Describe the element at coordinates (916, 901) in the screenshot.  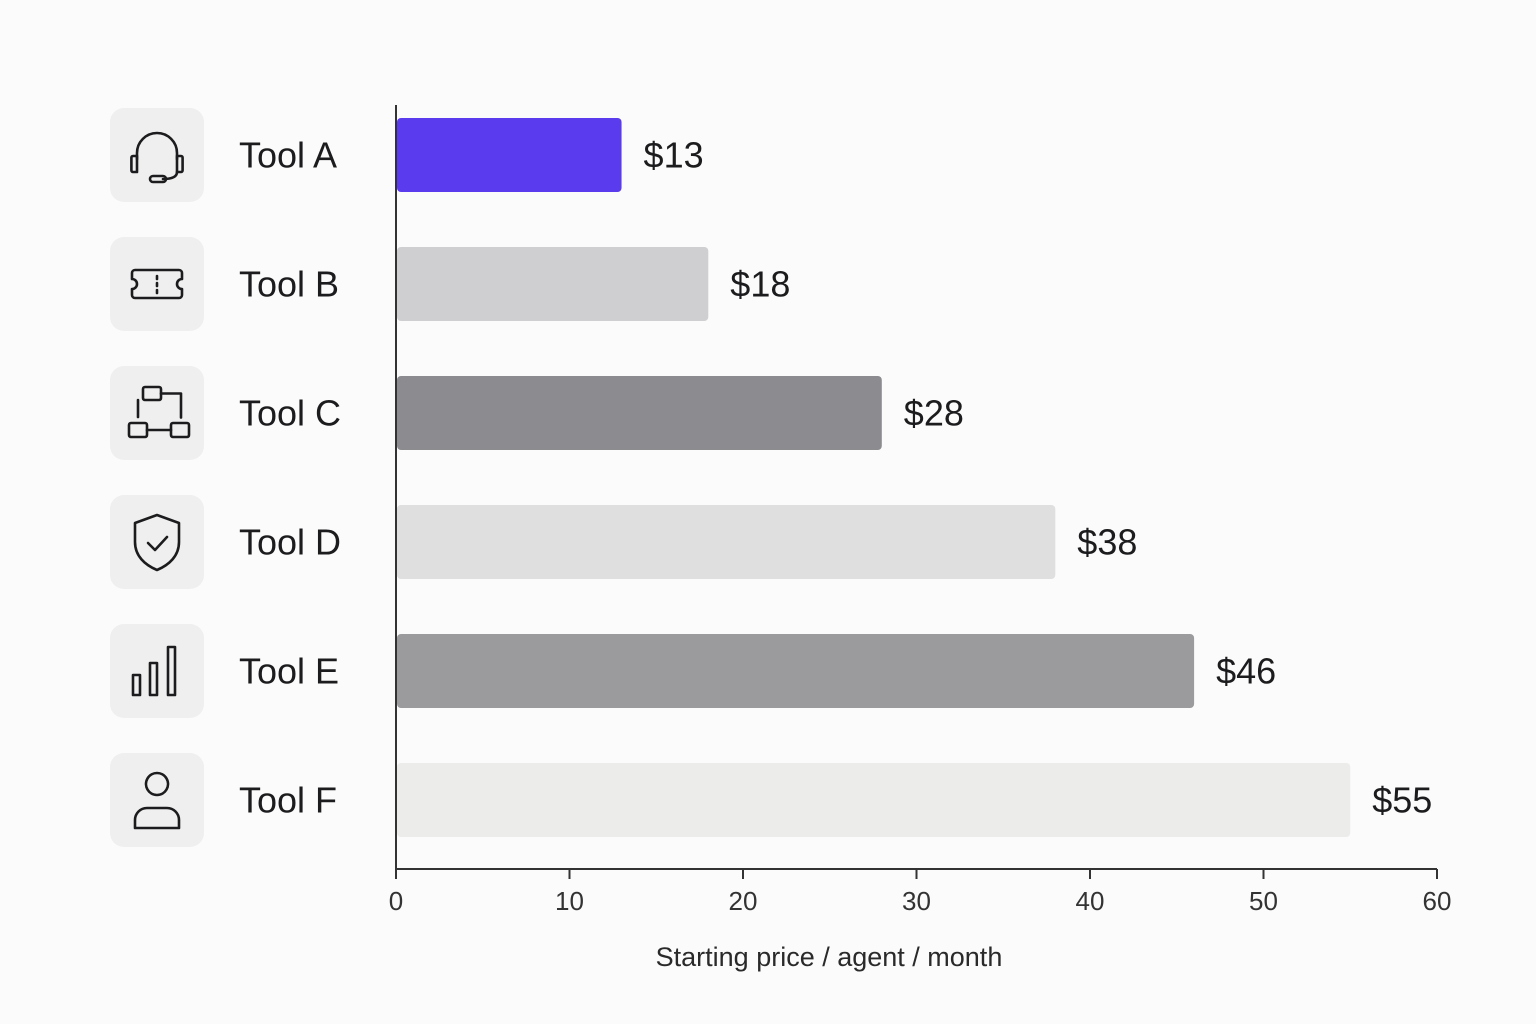
I see `x-tick-label: 30` at that location.